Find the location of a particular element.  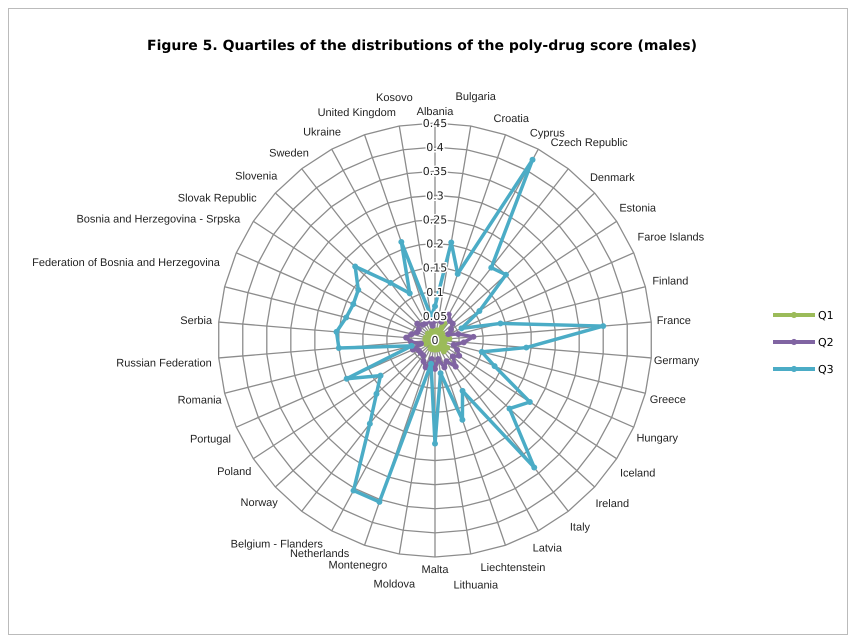

spoke-label: Latvia is located at coordinates (547, 548).